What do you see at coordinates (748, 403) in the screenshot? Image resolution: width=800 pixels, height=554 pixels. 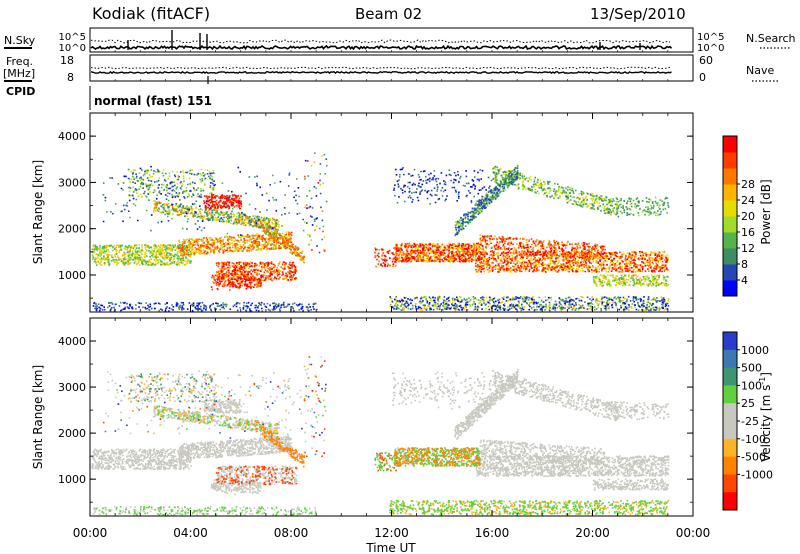 I see `colorbar-tick-label: 25` at bounding box center [748, 403].